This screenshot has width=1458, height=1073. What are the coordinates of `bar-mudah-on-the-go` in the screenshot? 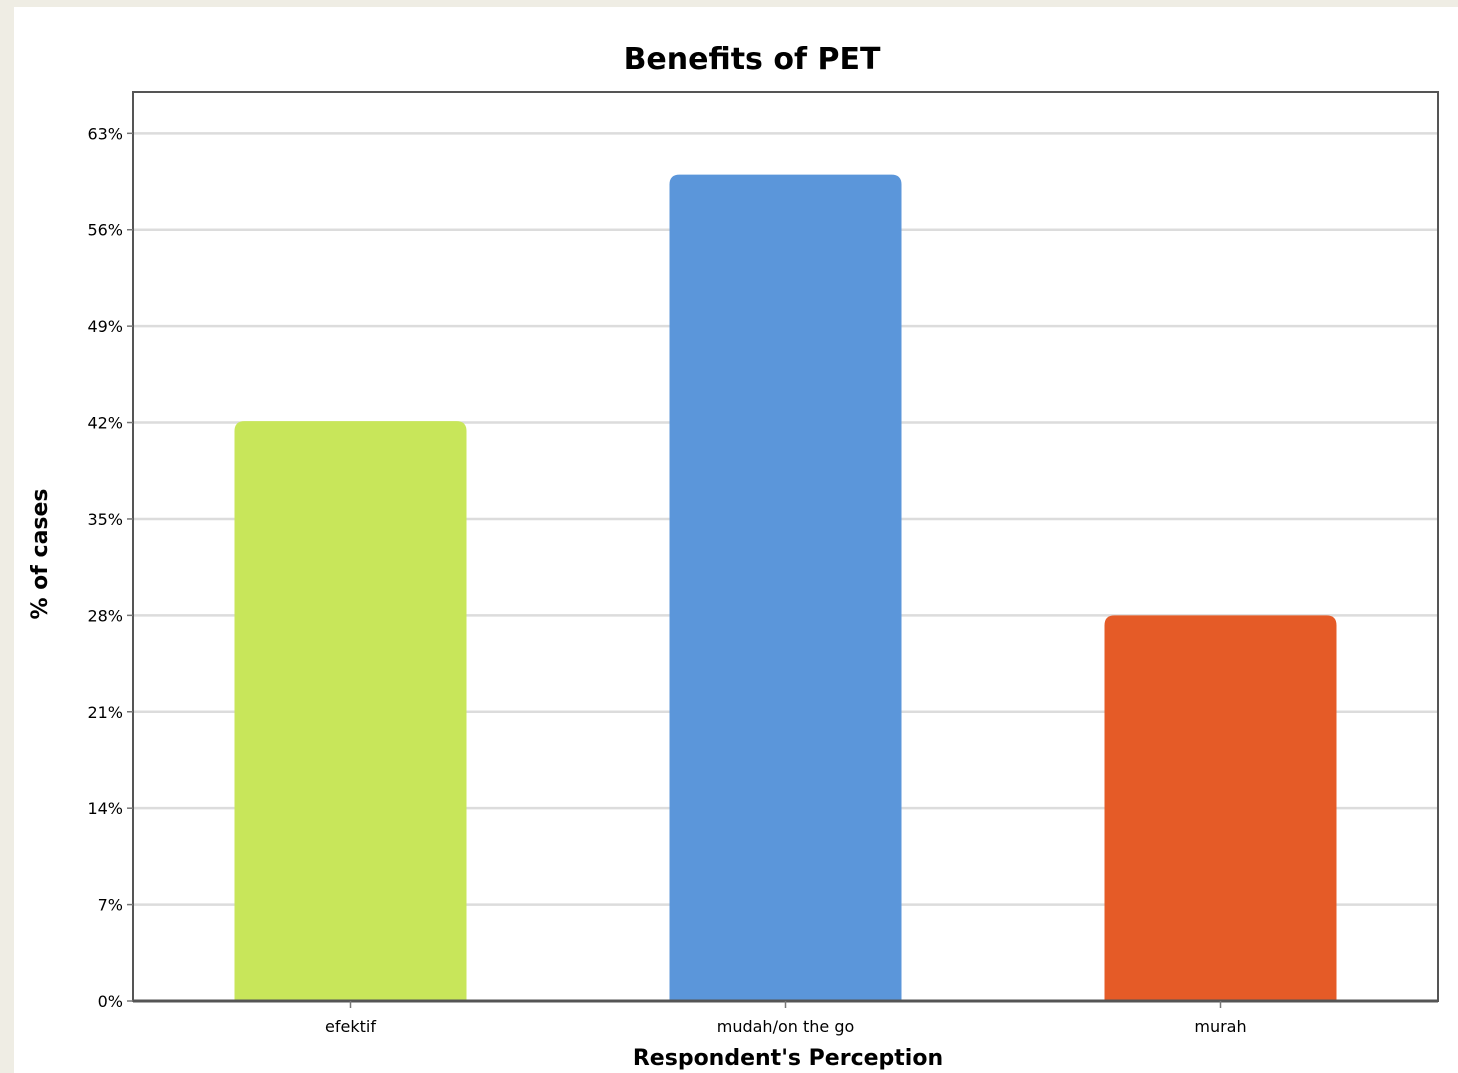 It's located at (785, 588).